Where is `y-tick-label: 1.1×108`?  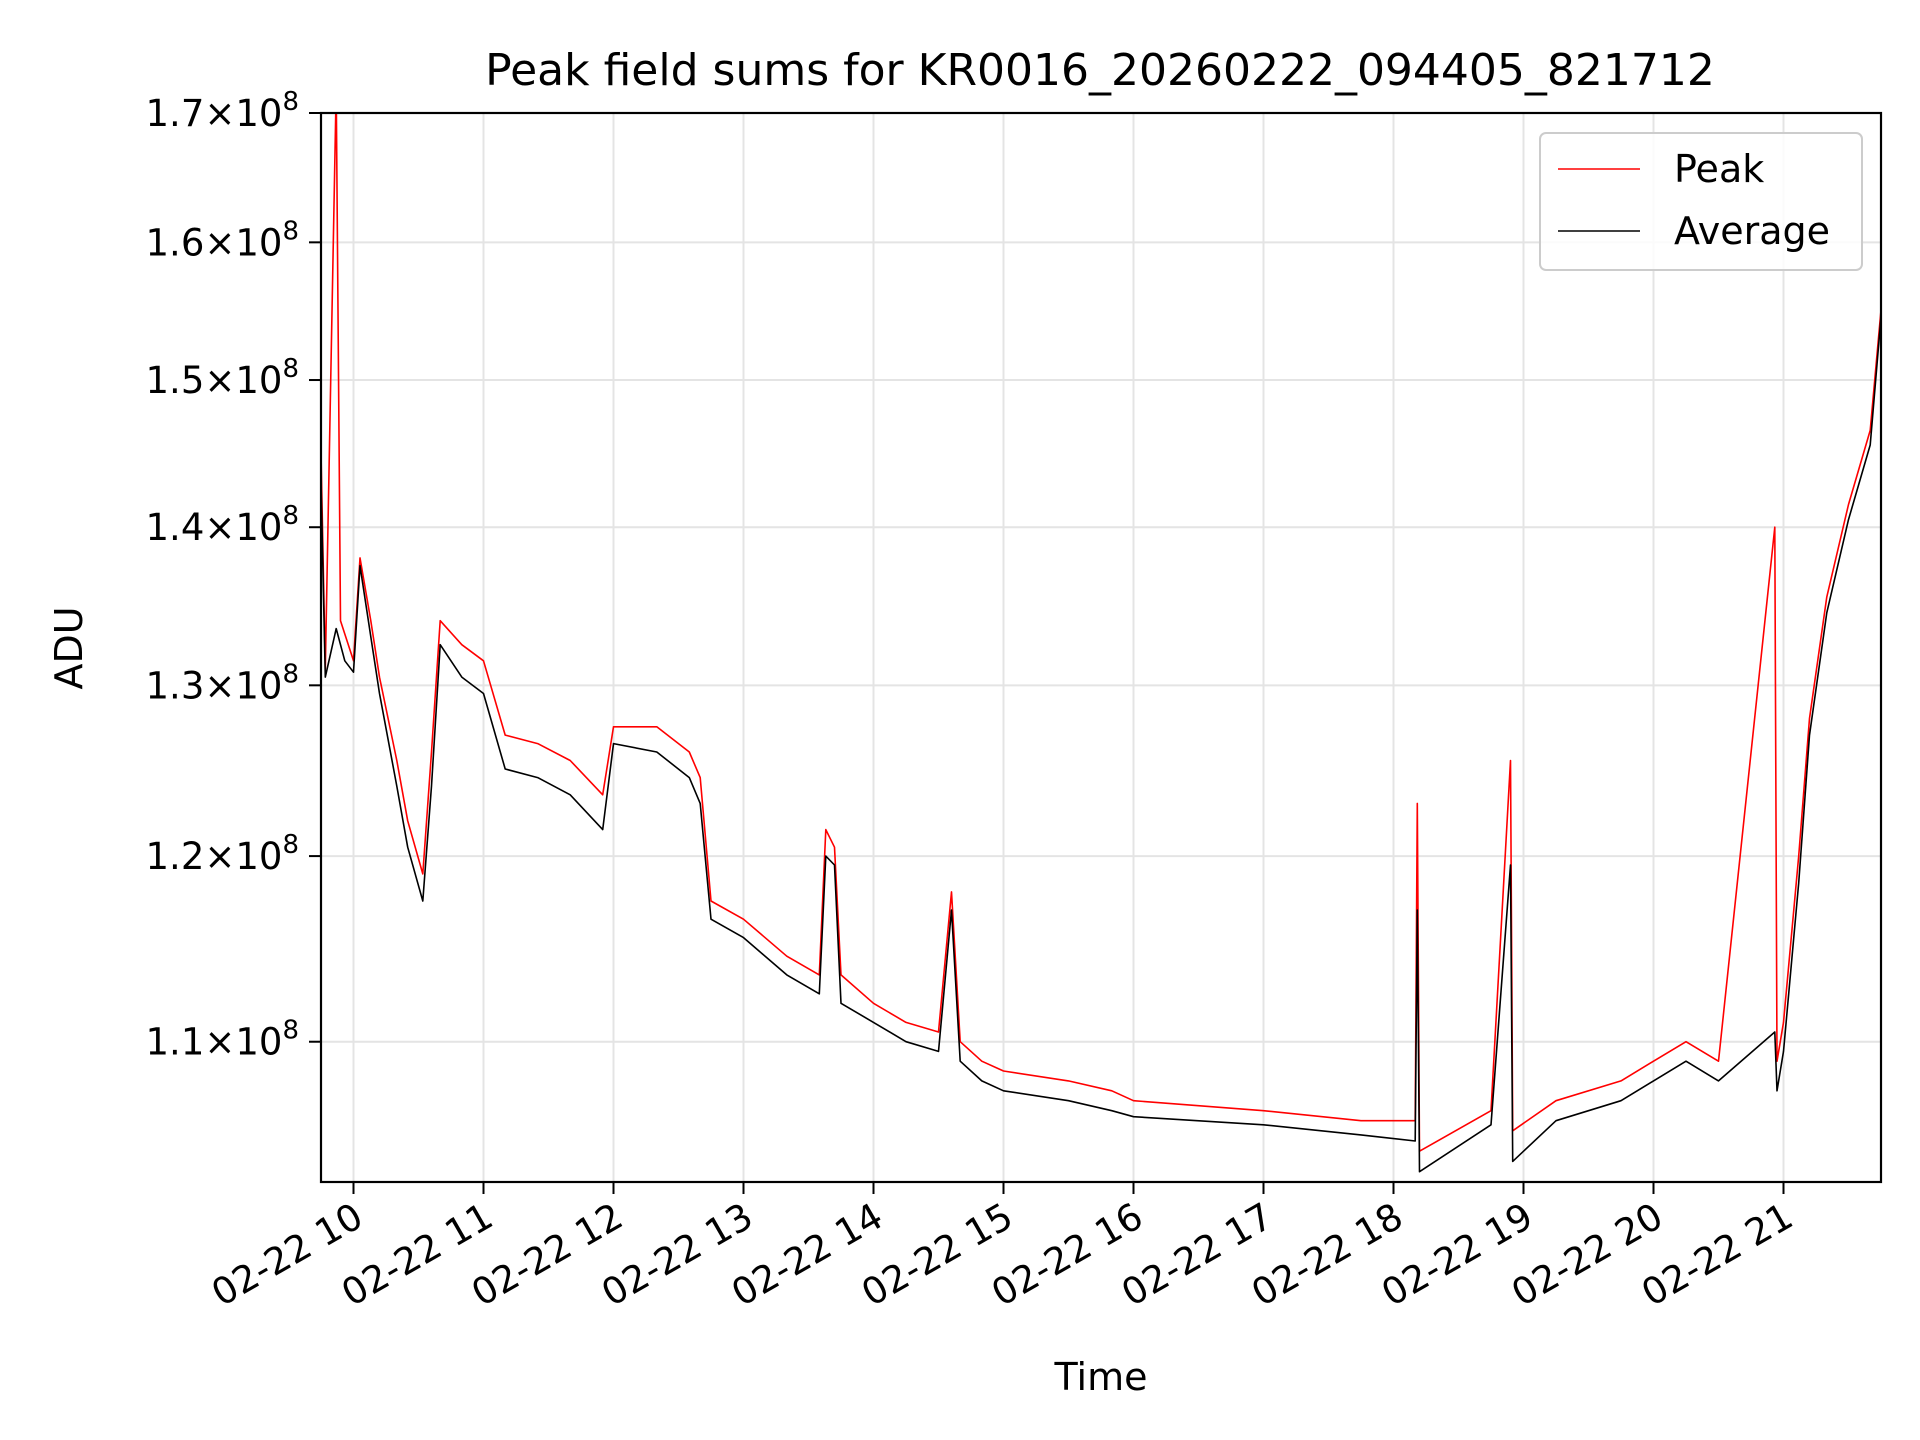
y-tick-label: 1.1×108 is located at coordinates (222, 1040).